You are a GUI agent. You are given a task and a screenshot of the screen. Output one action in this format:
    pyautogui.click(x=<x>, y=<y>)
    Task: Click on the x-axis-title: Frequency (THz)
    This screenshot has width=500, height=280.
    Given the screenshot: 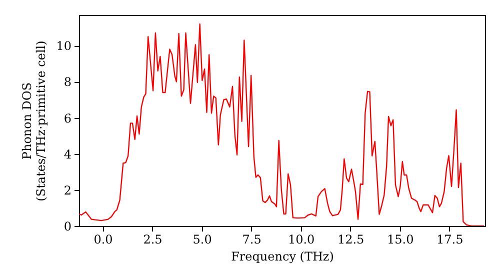 What is the action you would take?
    pyautogui.click(x=282, y=257)
    